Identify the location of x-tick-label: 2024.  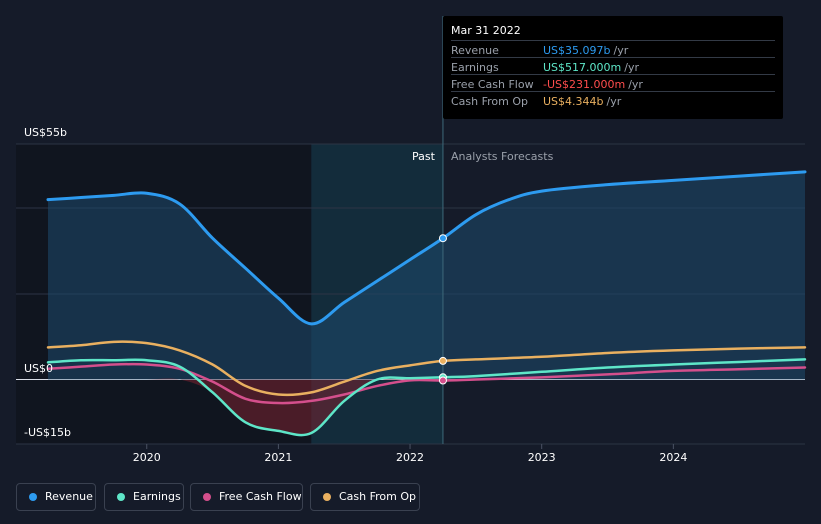
(673, 457).